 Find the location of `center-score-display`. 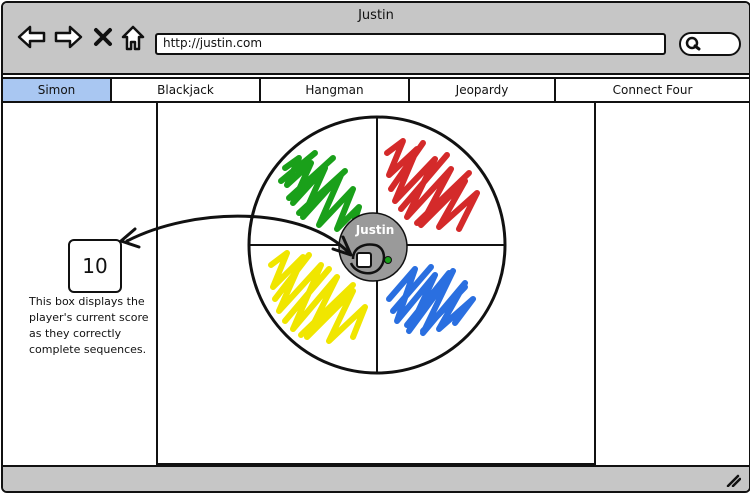

center-score-display is located at coordinates (364, 260).